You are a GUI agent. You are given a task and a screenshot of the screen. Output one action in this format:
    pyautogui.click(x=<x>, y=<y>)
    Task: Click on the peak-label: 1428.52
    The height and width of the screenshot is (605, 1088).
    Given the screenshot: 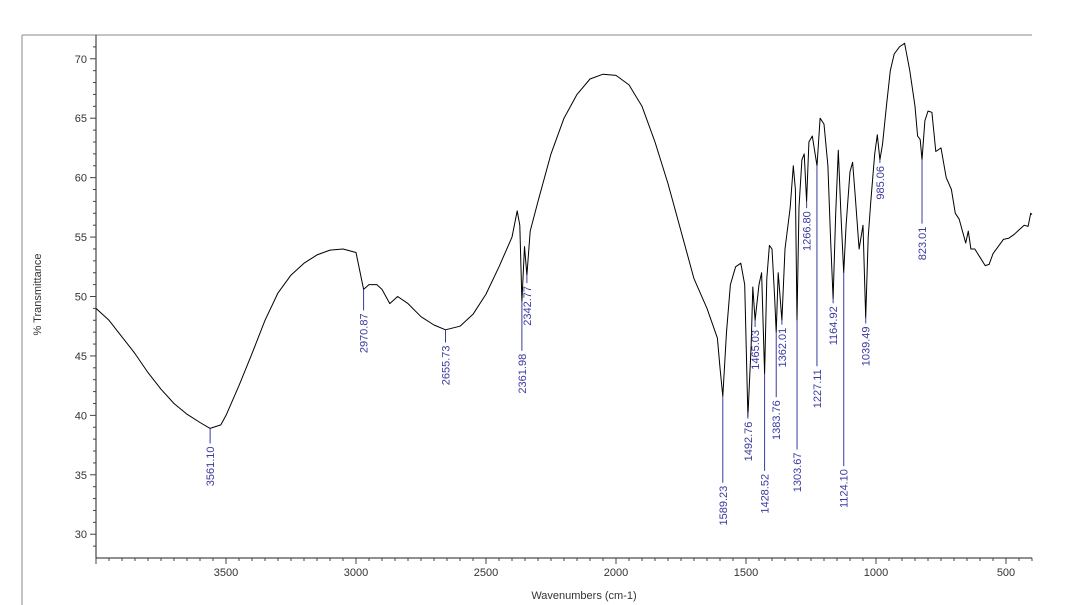 What is the action you would take?
    pyautogui.click(x=766, y=494)
    